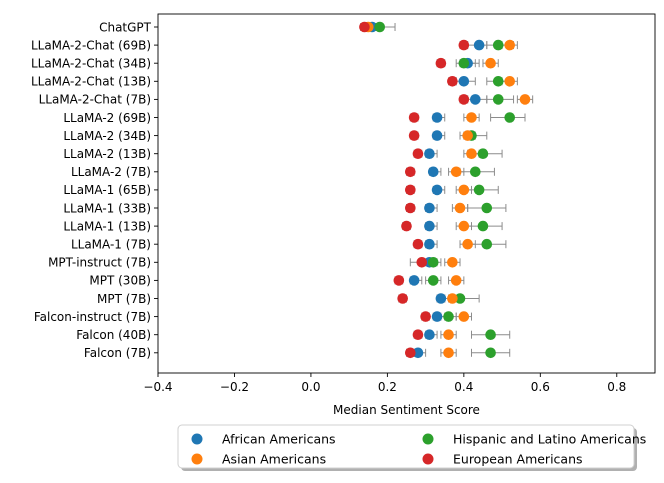 The image size is (664, 483). What do you see at coordinates (99, 263) in the screenshot?
I see `y-tick-label: MPT-instruct (7B)` at bounding box center [99, 263].